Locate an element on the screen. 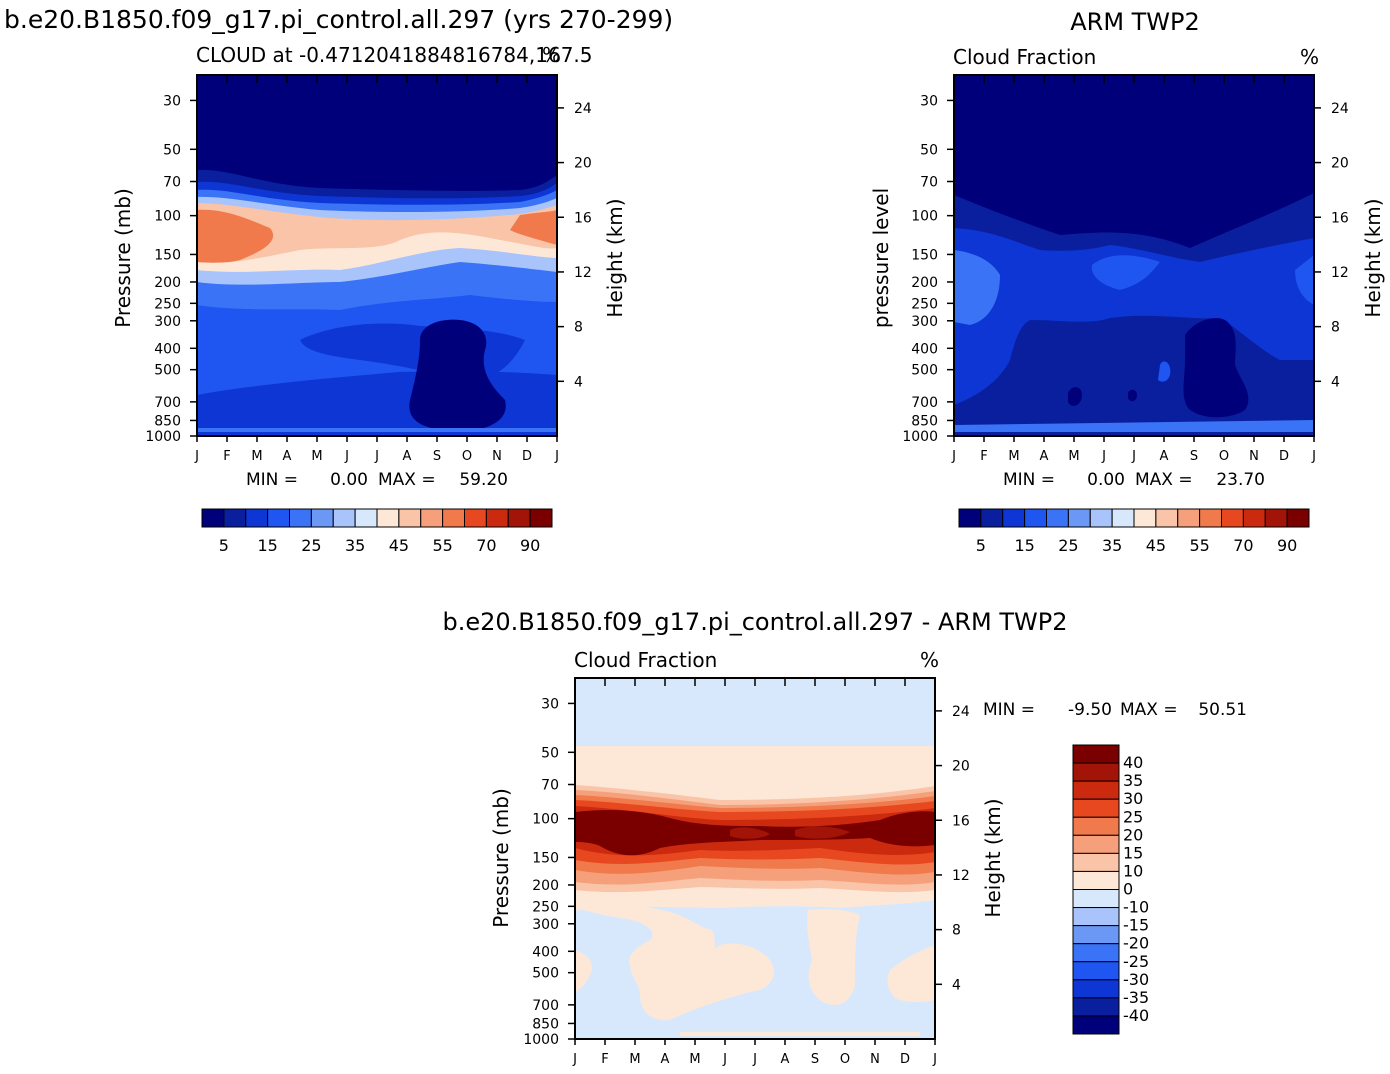 Image resolution: width=1390 pixels, height=1074 pixels. panel-obs-units: % is located at coordinates (1309, 57).